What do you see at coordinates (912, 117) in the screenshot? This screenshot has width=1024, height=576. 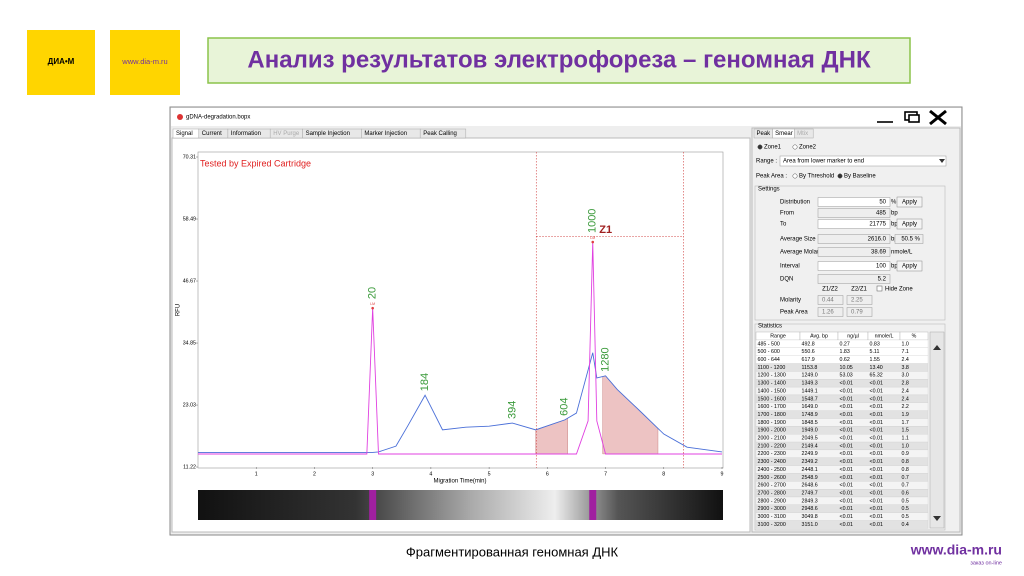 I see `window-buttons` at bounding box center [912, 117].